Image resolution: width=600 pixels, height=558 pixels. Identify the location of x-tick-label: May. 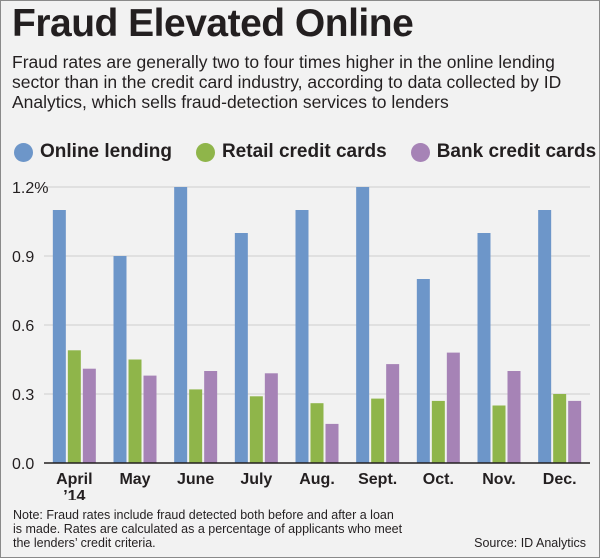
(134, 479).